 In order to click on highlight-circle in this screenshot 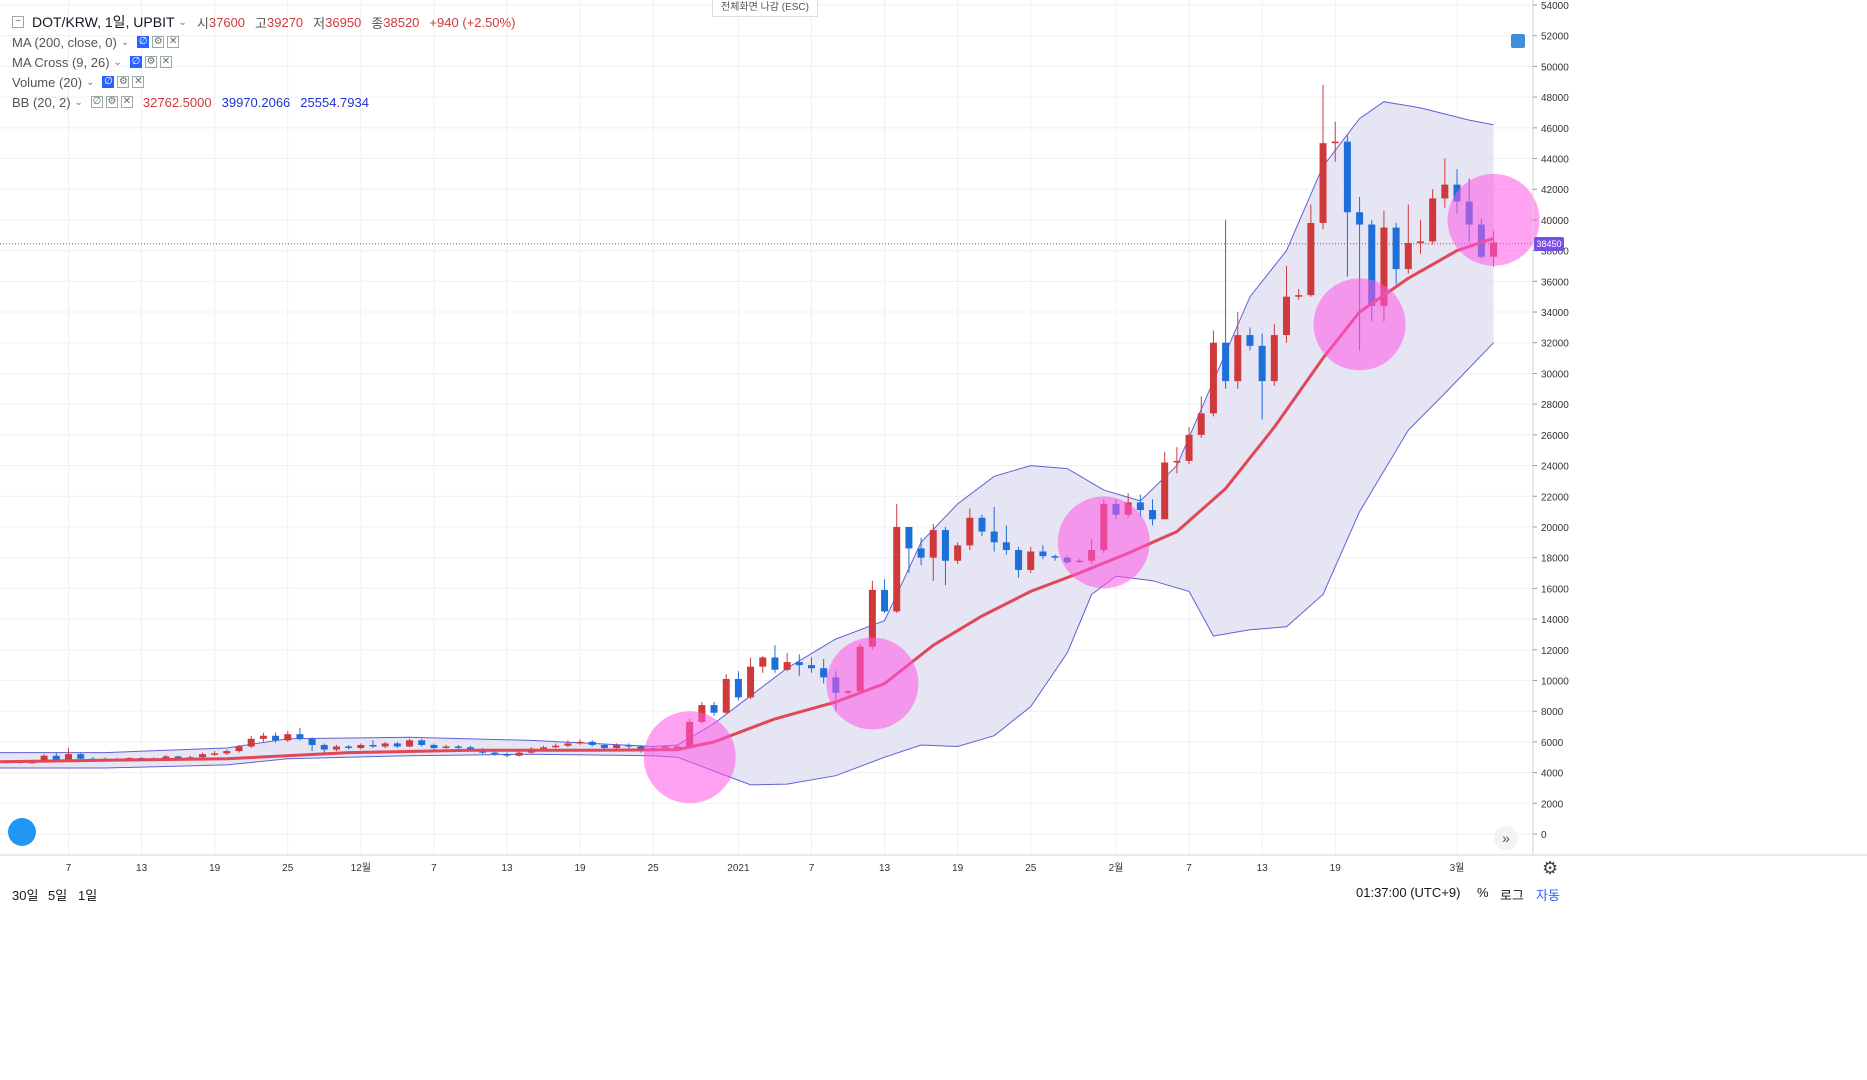, I will do `click(1359, 324)`.